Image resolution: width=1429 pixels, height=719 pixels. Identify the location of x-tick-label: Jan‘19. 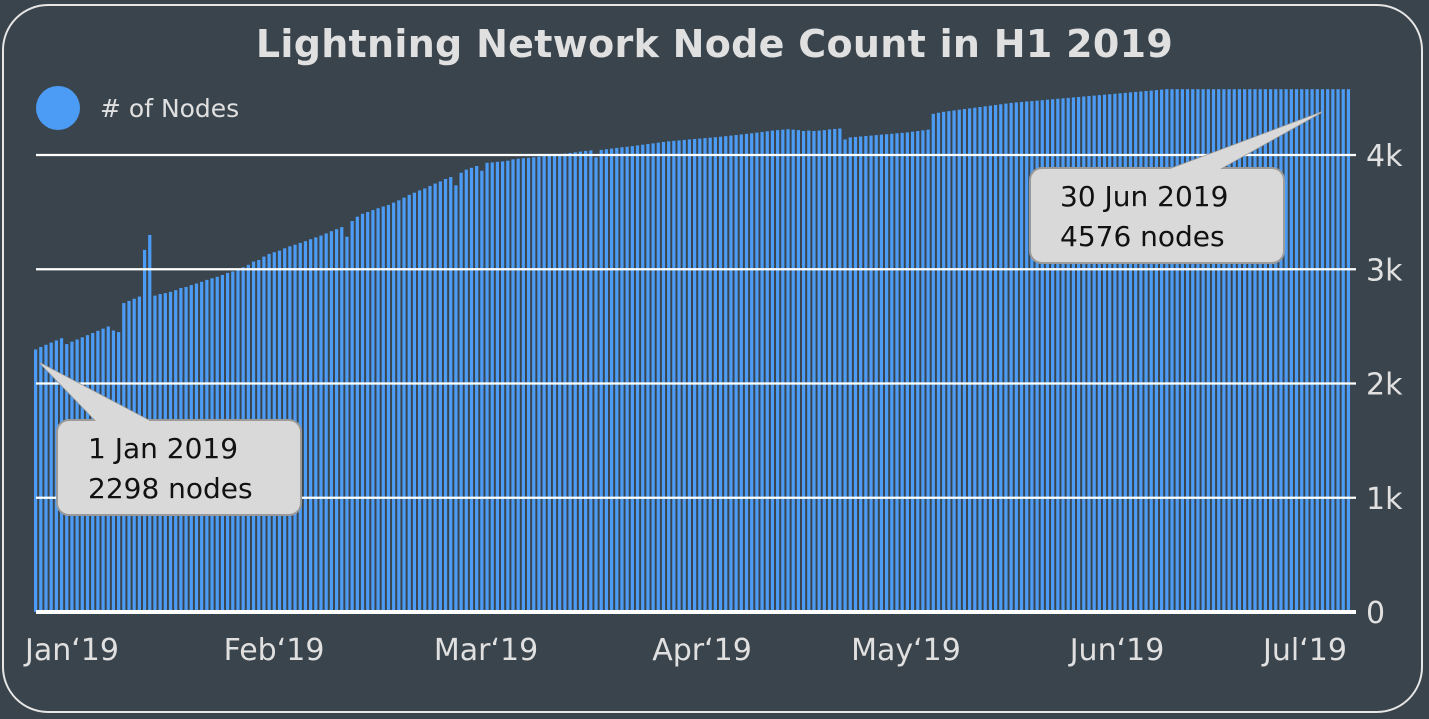
(71, 650).